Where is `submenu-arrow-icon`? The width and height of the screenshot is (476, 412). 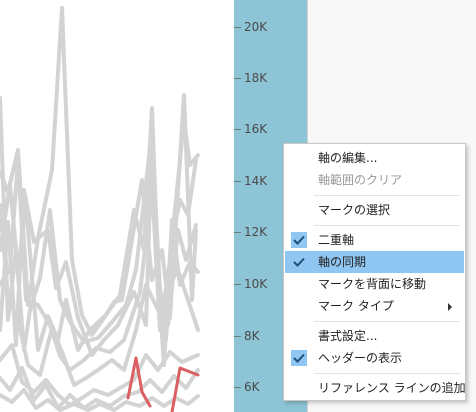 submenu-arrow-icon is located at coordinates (450, 307).